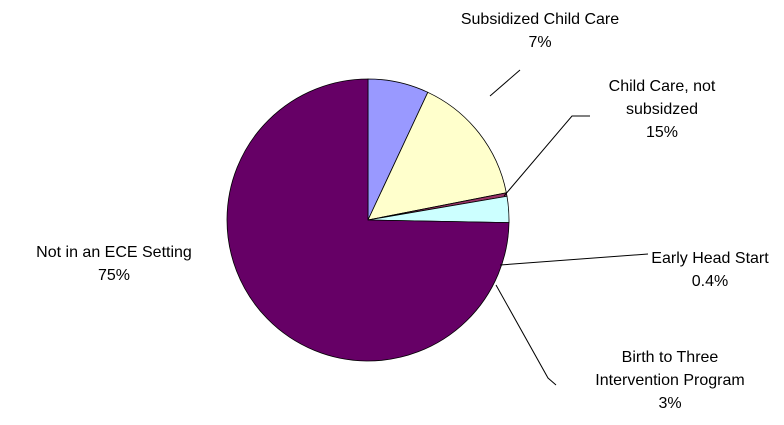  What do you see at coordinates (662, 132) in the screenshot?
I see `slice-percent-child-care-not-subsidzed: 15%` at bounding box center [662, 132].